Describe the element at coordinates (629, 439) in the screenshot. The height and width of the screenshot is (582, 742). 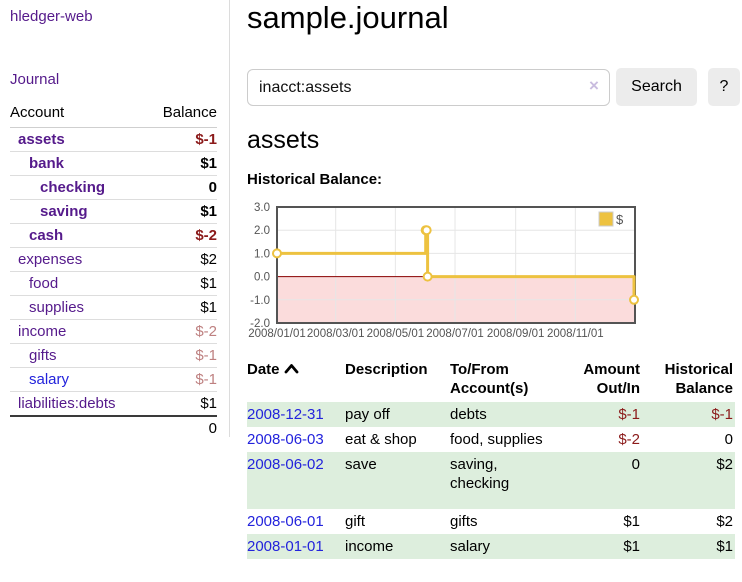
I see `transaction-amount: $-2` at that location.